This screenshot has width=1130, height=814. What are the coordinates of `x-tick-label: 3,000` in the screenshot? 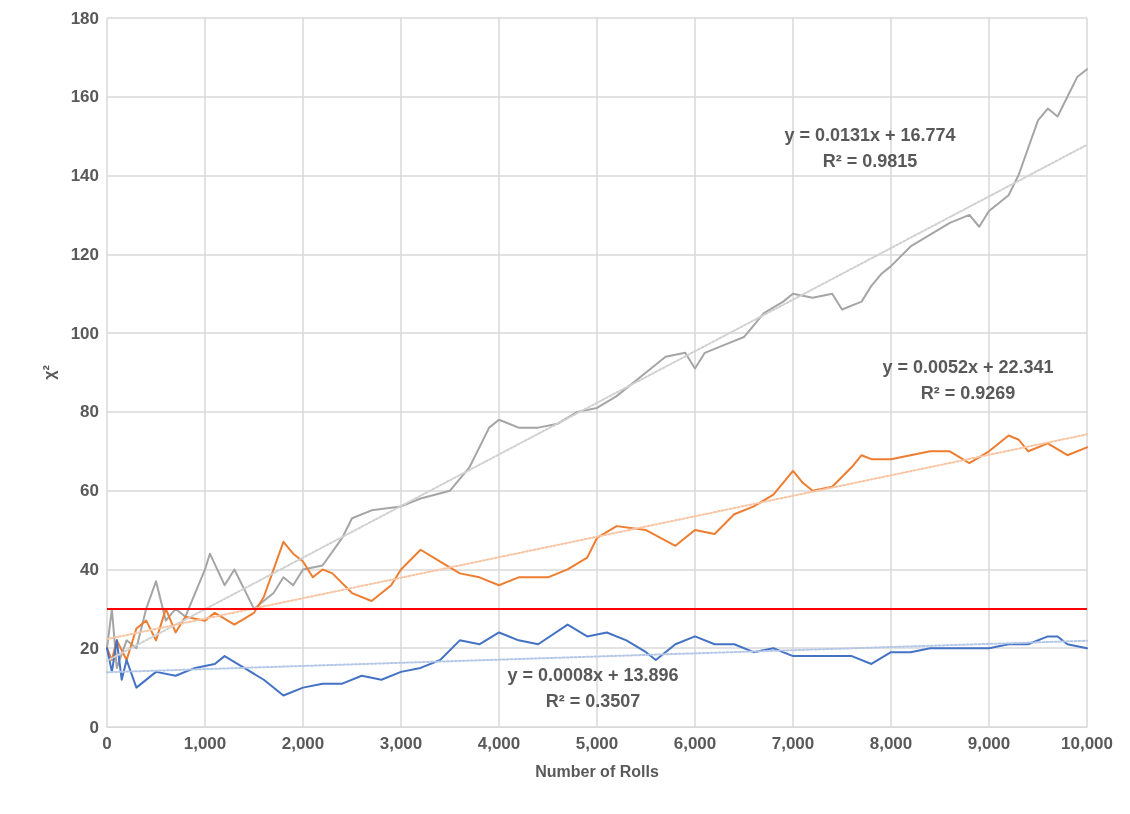 It's located at (401, 743).